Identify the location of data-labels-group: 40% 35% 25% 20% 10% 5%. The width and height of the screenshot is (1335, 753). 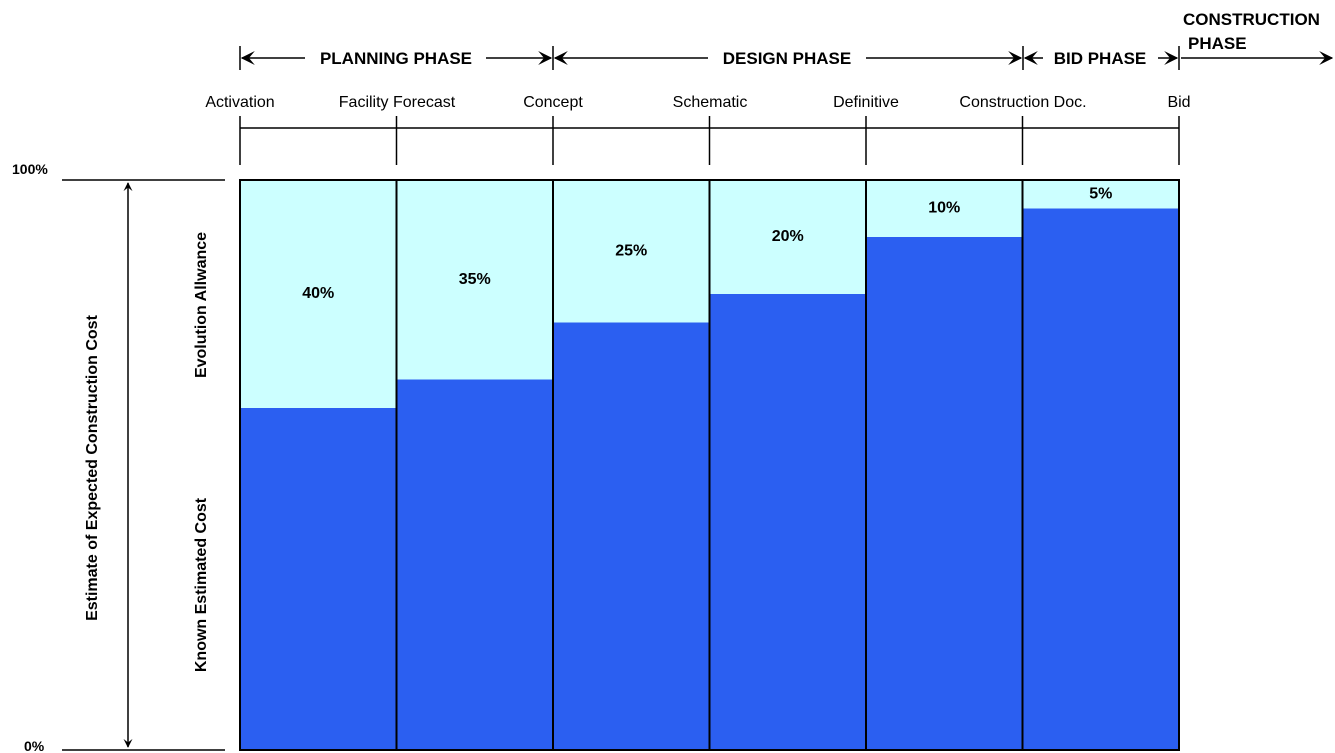
(707, 243).